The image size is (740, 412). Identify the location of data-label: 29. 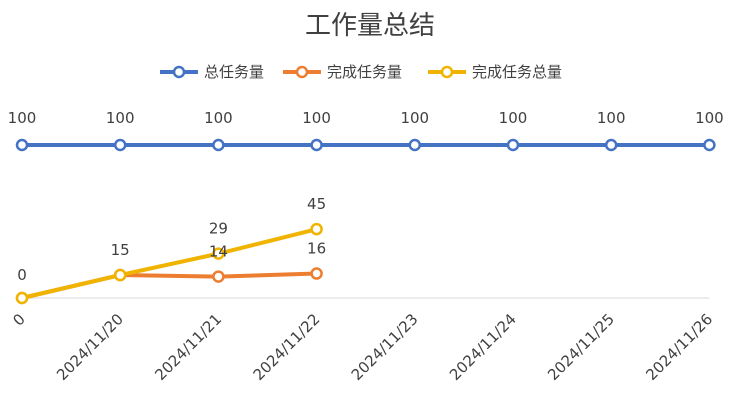
(218, 229).